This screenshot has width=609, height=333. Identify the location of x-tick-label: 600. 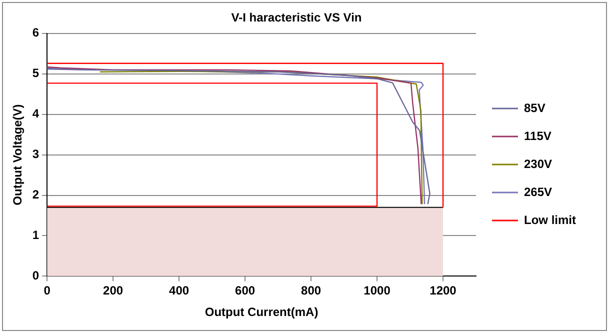
(245, 291).